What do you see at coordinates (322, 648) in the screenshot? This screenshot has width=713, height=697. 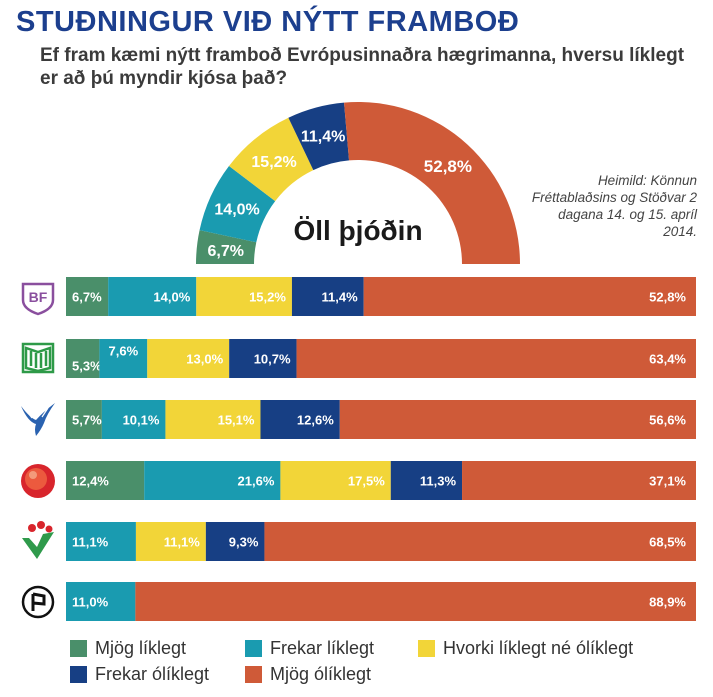 I see `legend-label: Frekar líklegt` at bounding box center [322, 648].